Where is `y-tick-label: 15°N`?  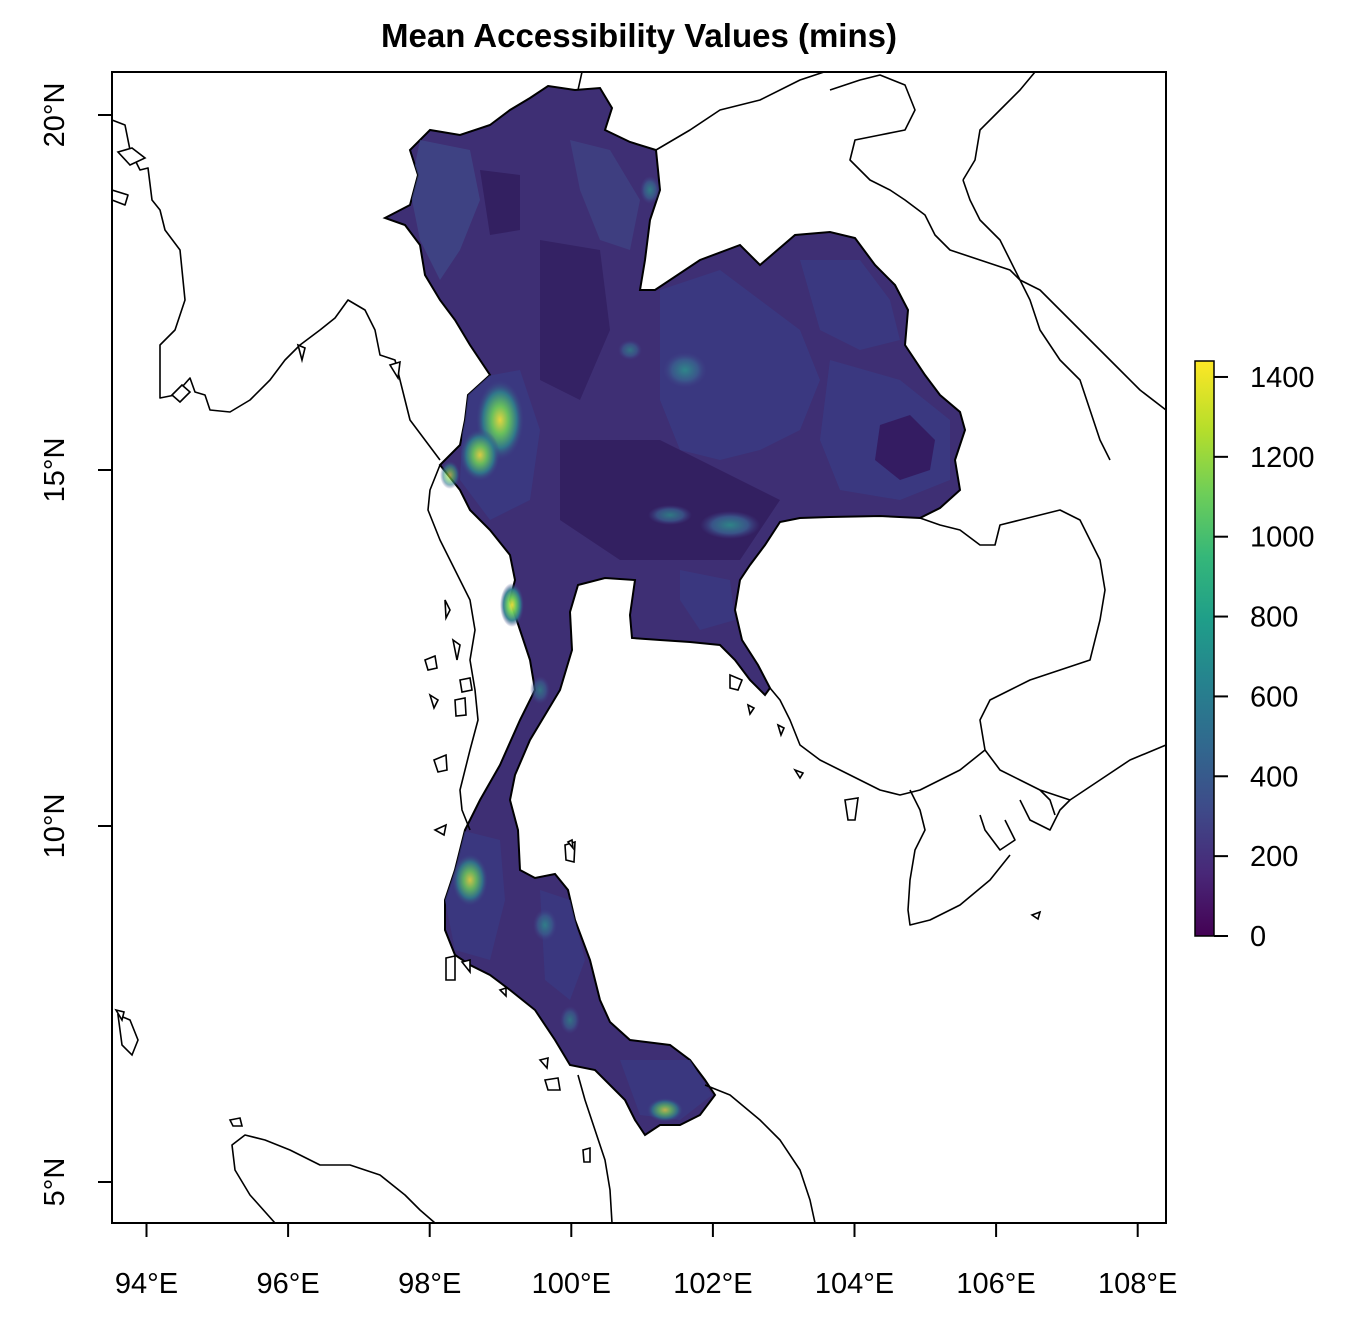
y-tick-label: 15°N is located at coordinates (55, 470).